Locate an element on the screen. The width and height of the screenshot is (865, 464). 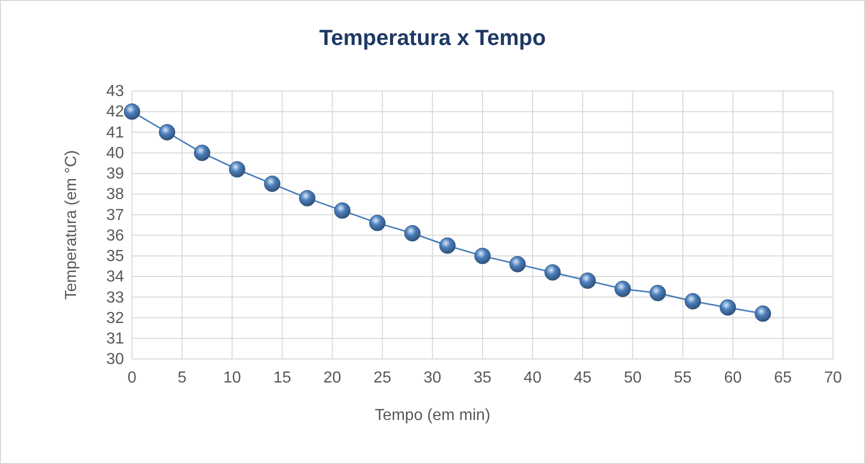
x-tick-label: 65 is located at coordinates (783, 377).